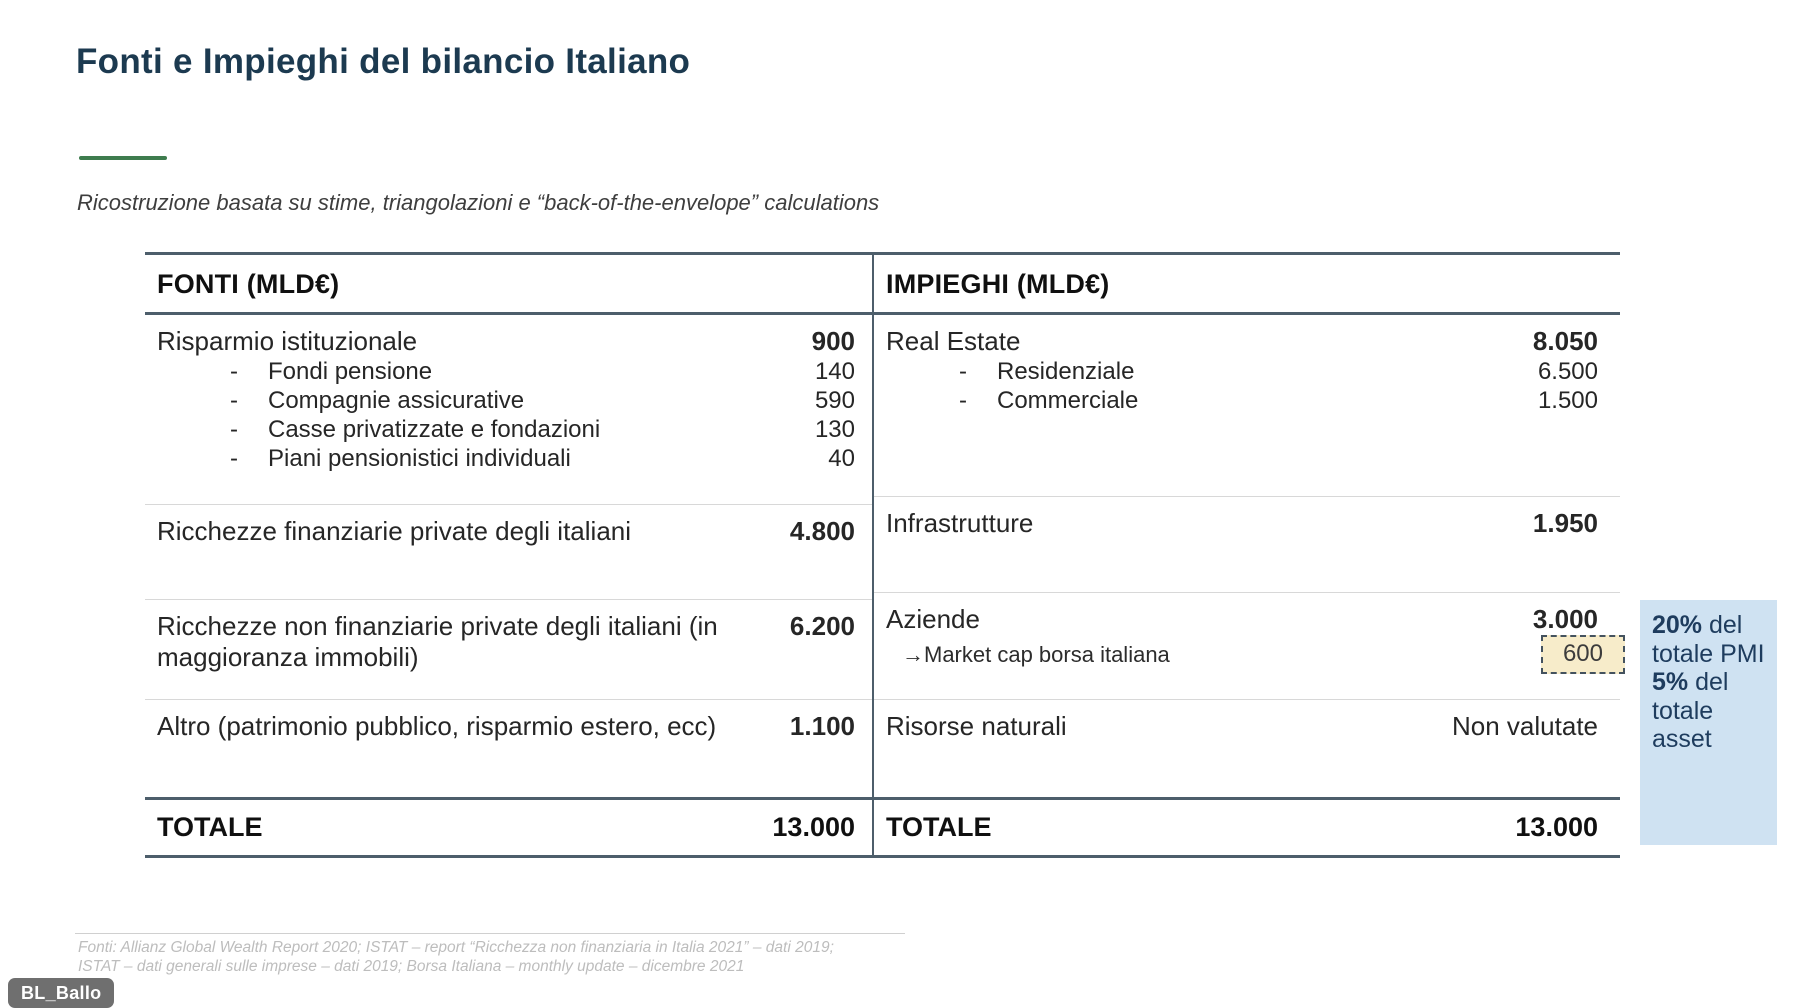 The image size is (1800, 1008). I want to click on row-value: 1.950, so click(1565, 523).